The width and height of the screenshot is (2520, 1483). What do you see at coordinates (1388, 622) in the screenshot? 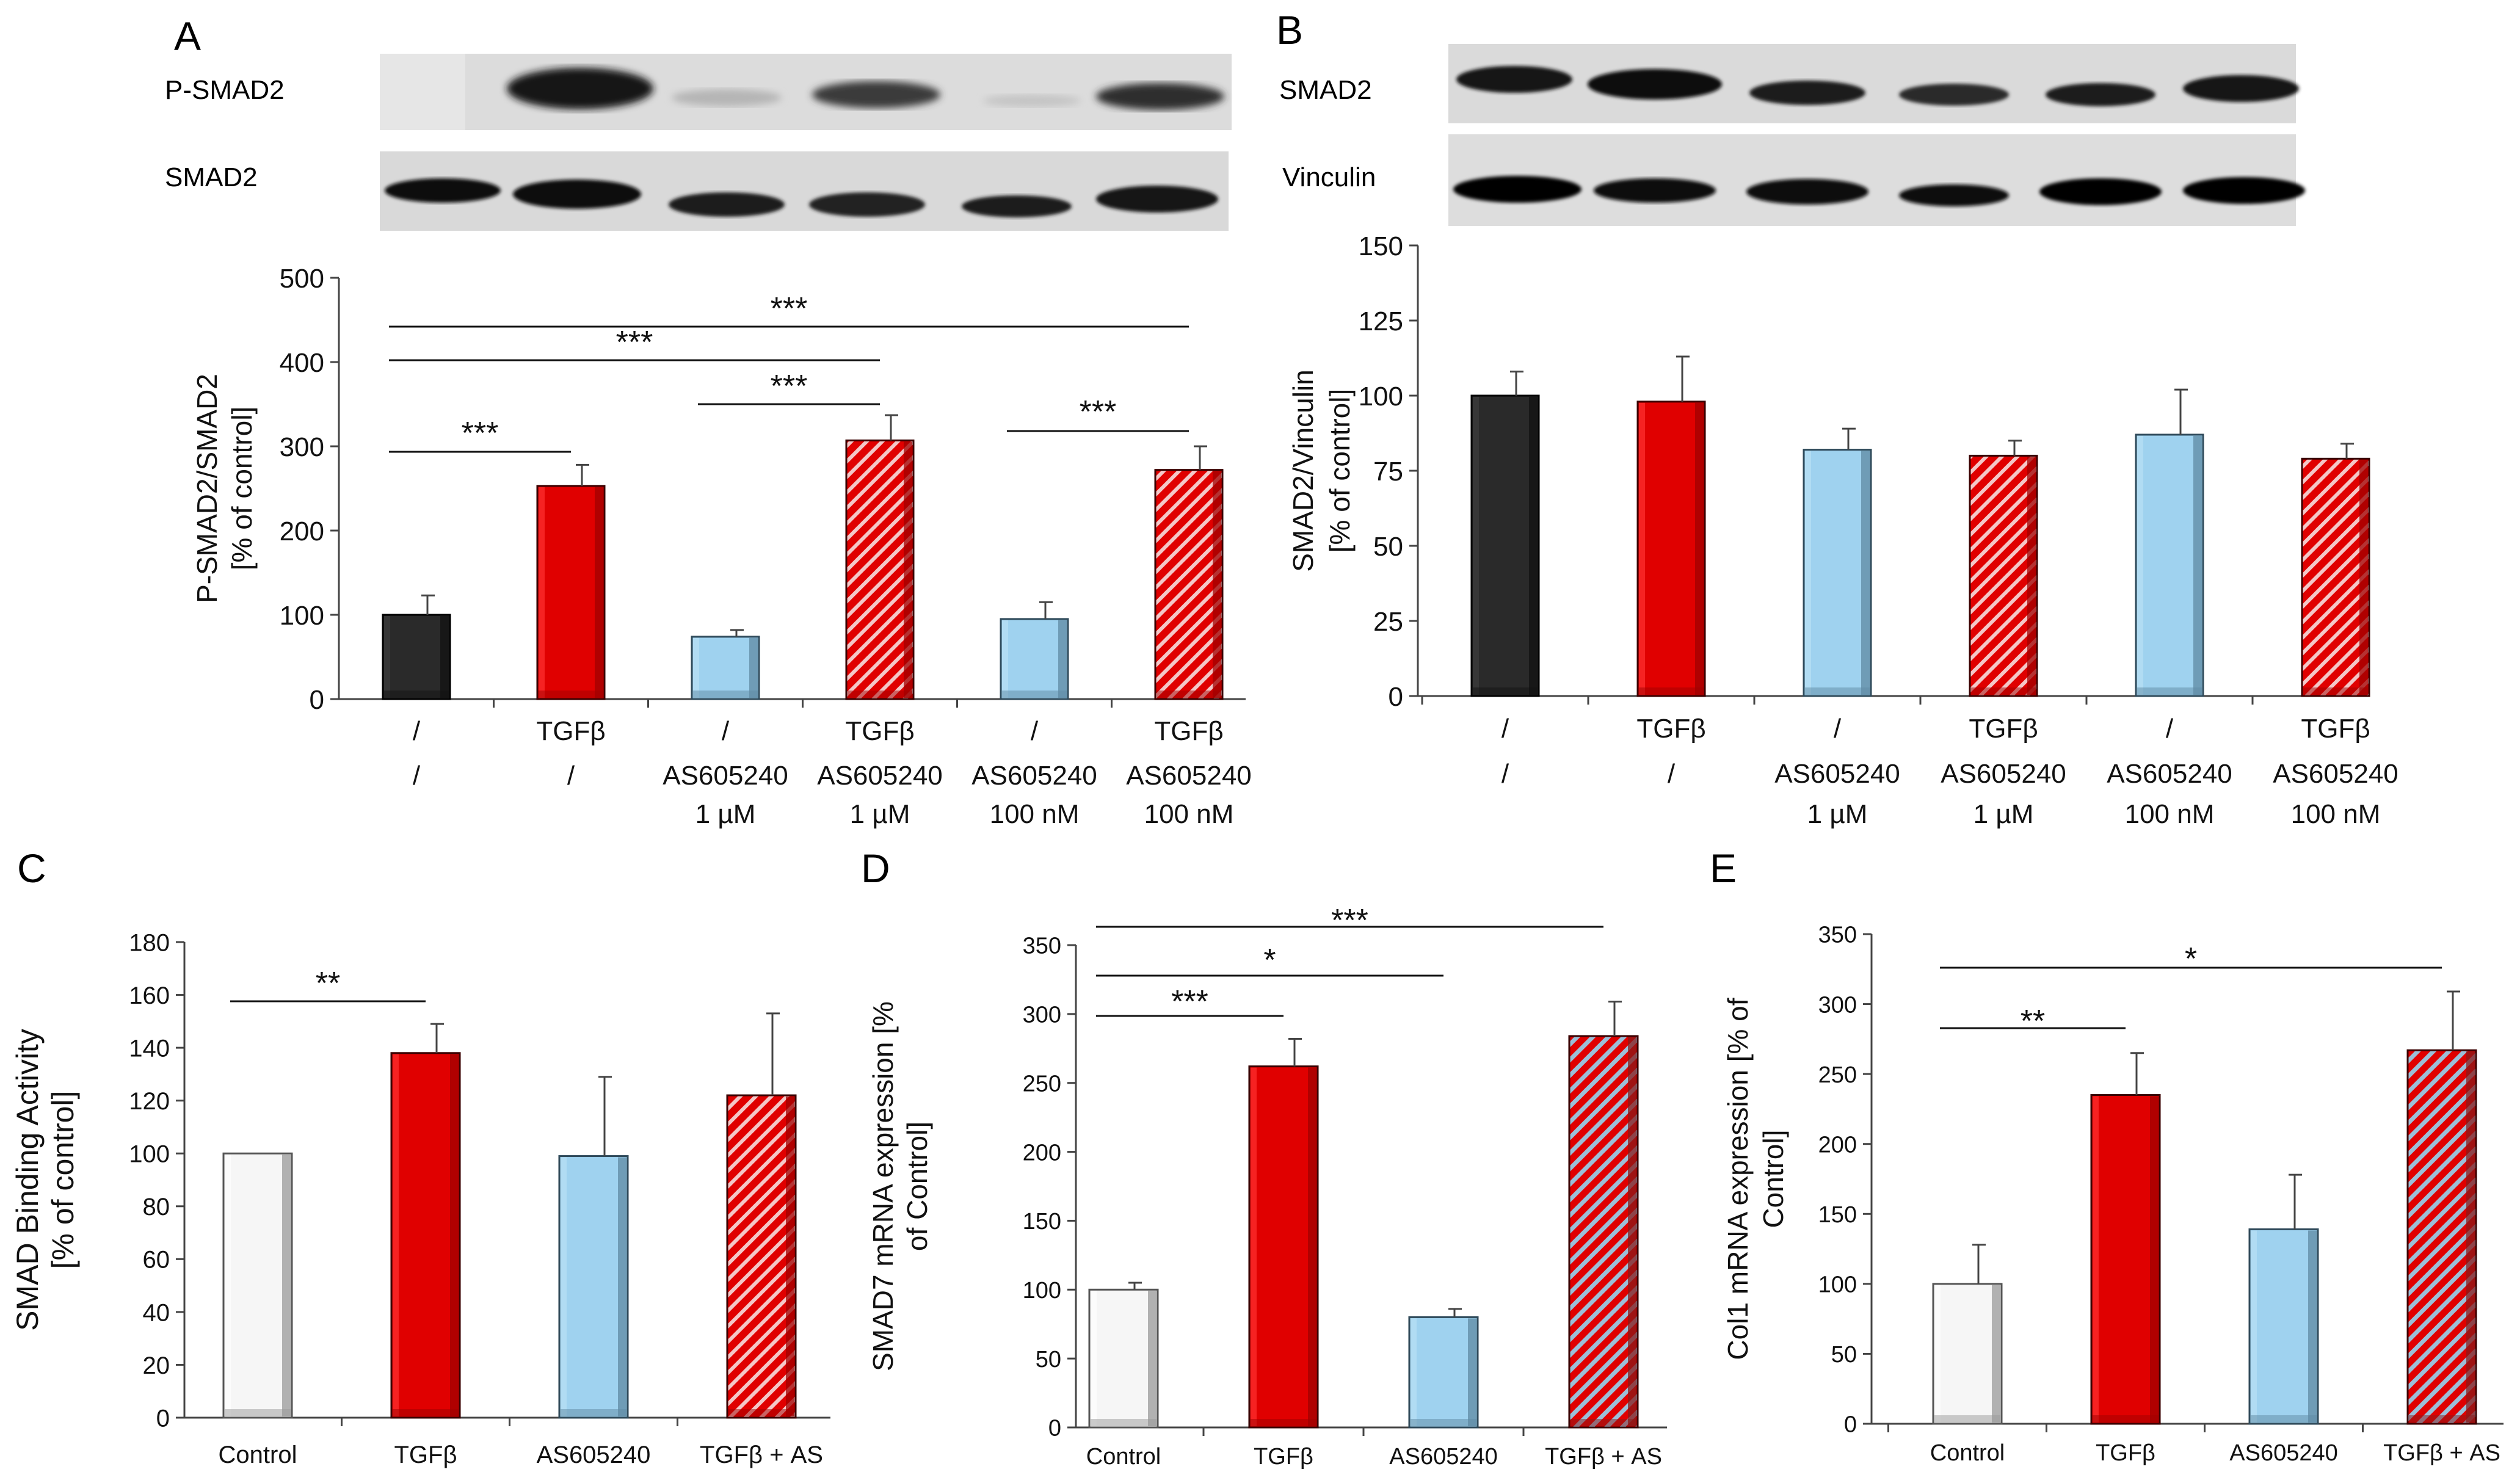
I see `y-tick-label: 25` at bounding box center [1388, 622].